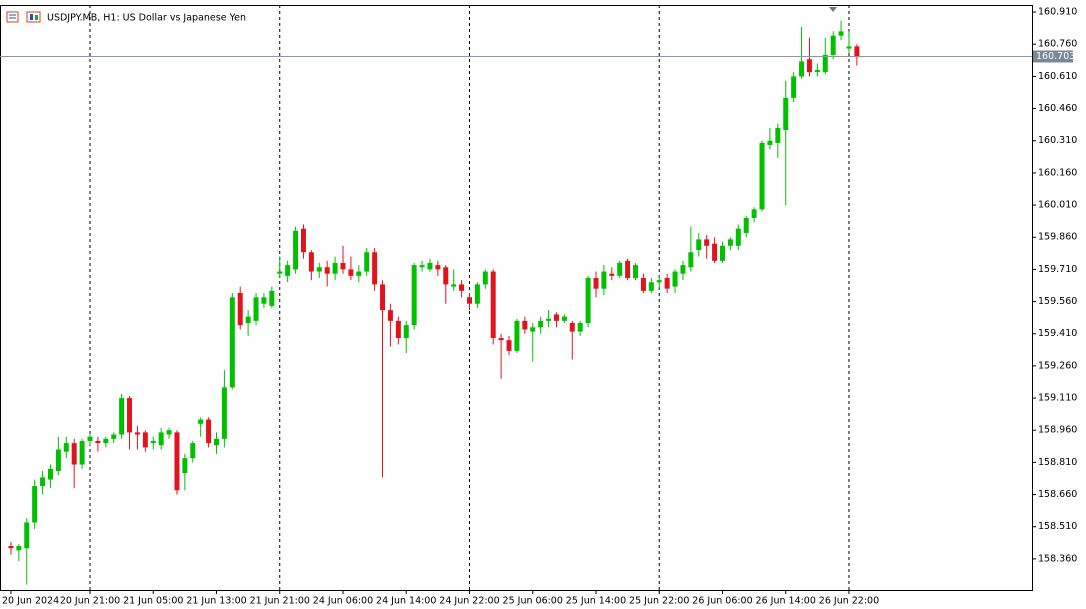 The width and height of the screenshot is (1086, 609). Describe the element at coordinates (1057, 398) in the screenshot. I see `y-tick-label: 159.110` at that location.